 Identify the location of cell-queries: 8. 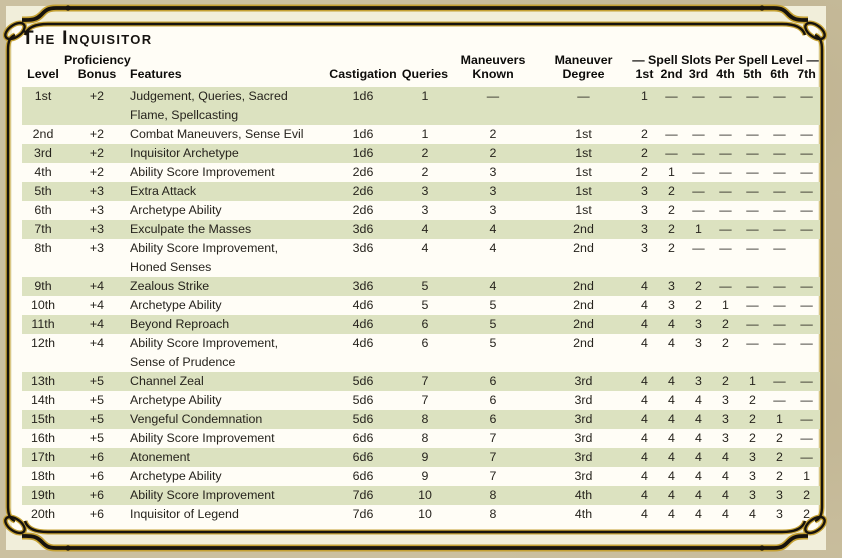
(425, 419).